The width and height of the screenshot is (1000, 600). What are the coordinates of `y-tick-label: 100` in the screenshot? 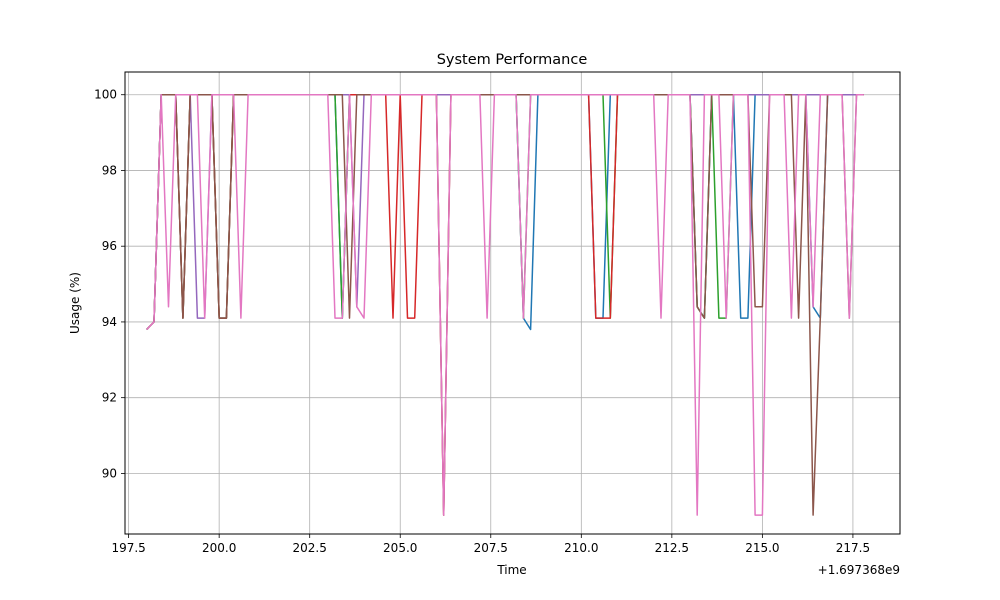 It's located at (105, 95).